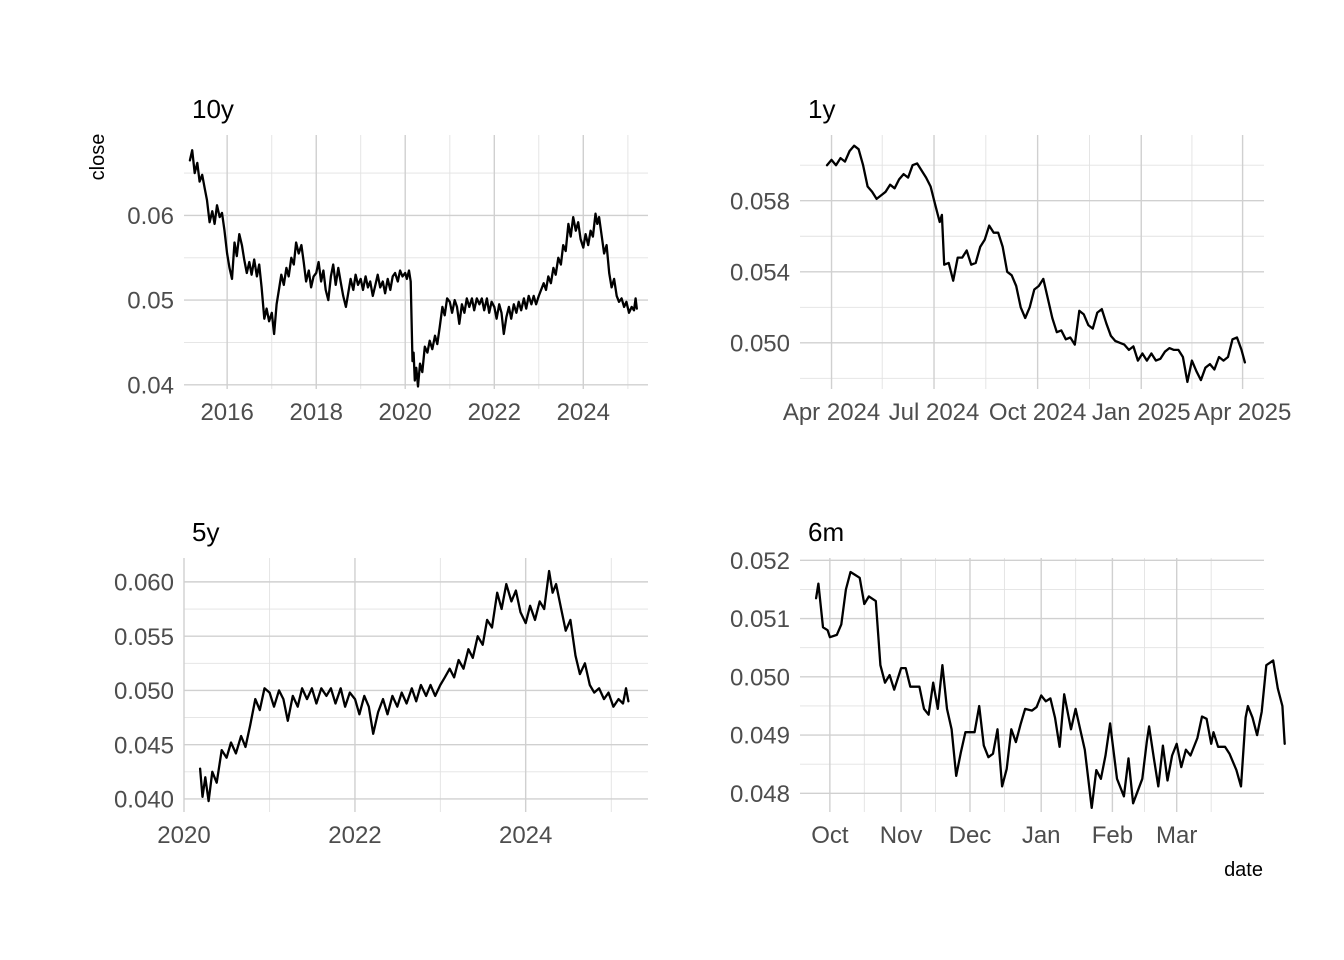 The height and width of the screenshot is (960, 1344). What do you see at coordinates (970, 835) in the screenshot?
I see `x-tick-label: Dec` at bounding box center [970, 835].